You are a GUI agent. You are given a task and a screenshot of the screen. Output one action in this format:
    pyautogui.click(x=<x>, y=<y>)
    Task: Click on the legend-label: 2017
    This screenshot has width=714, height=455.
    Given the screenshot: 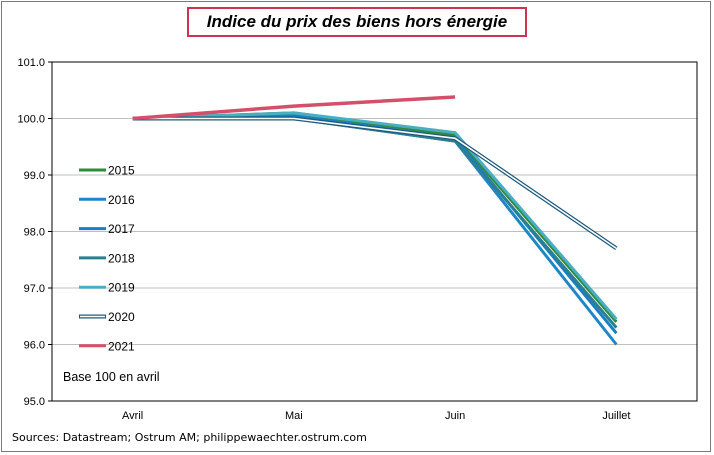 What is the action you would take?
    pyautogui.click(x=121, y=229)
    